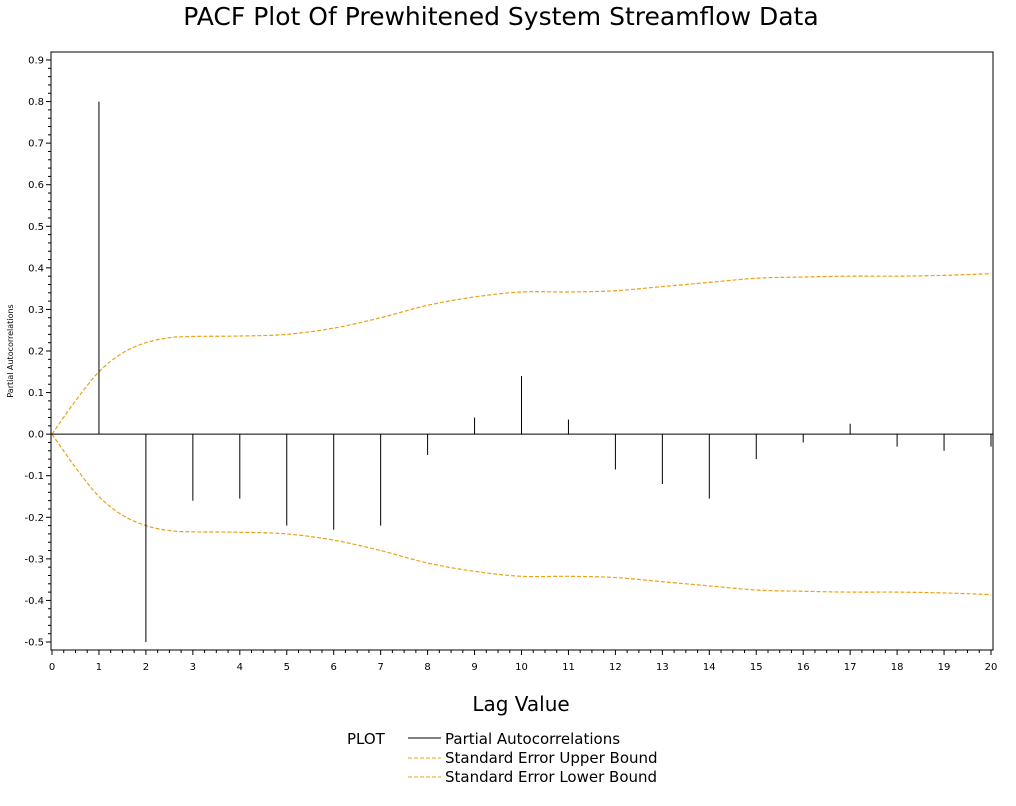  I want to click on x-tick-label: 19, so click(944, 667).